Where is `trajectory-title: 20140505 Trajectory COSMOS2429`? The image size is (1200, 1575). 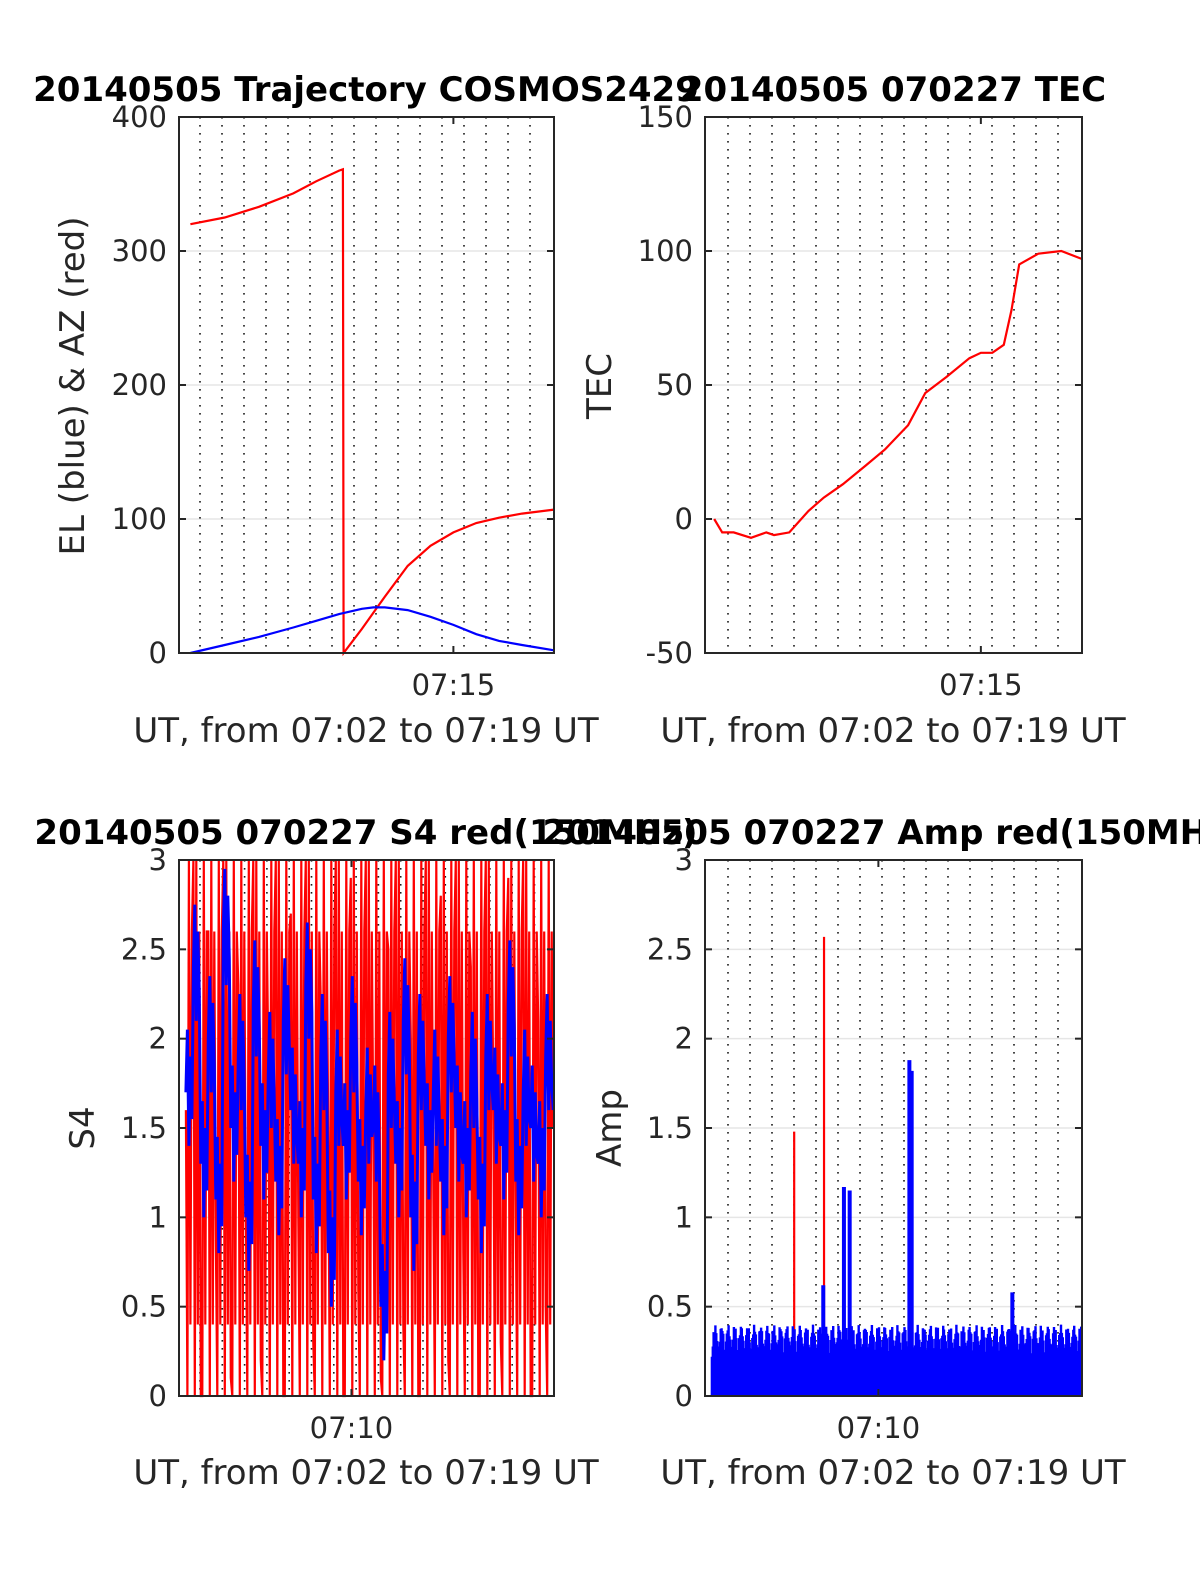
trajectory-title: 20140505 Trajectory COSMOS2429 is located at coordinates (366, 90).